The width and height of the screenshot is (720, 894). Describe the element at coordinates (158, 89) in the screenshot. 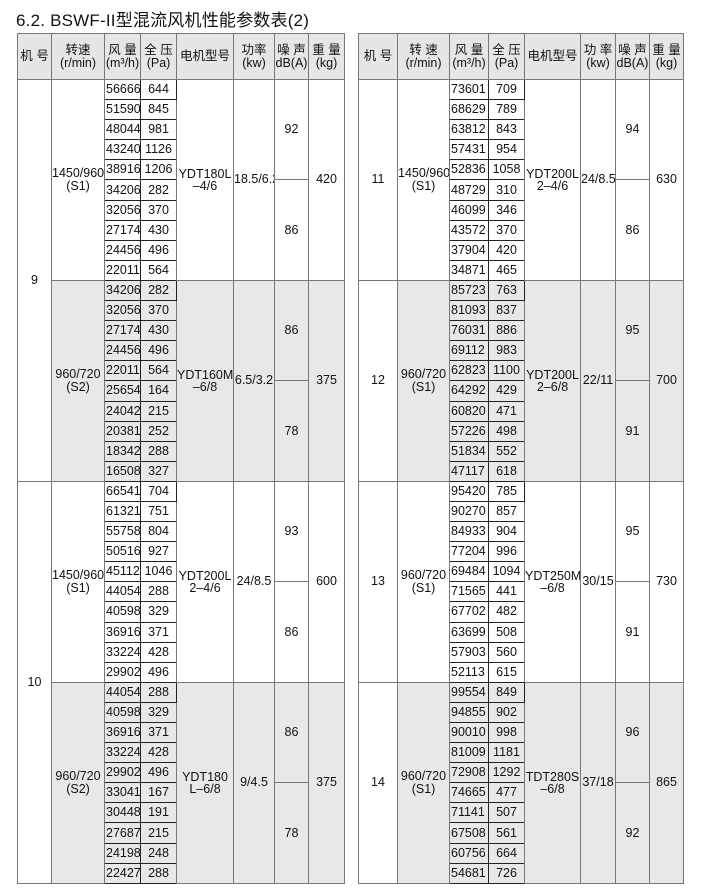

I see `pressure: 644` at that location.